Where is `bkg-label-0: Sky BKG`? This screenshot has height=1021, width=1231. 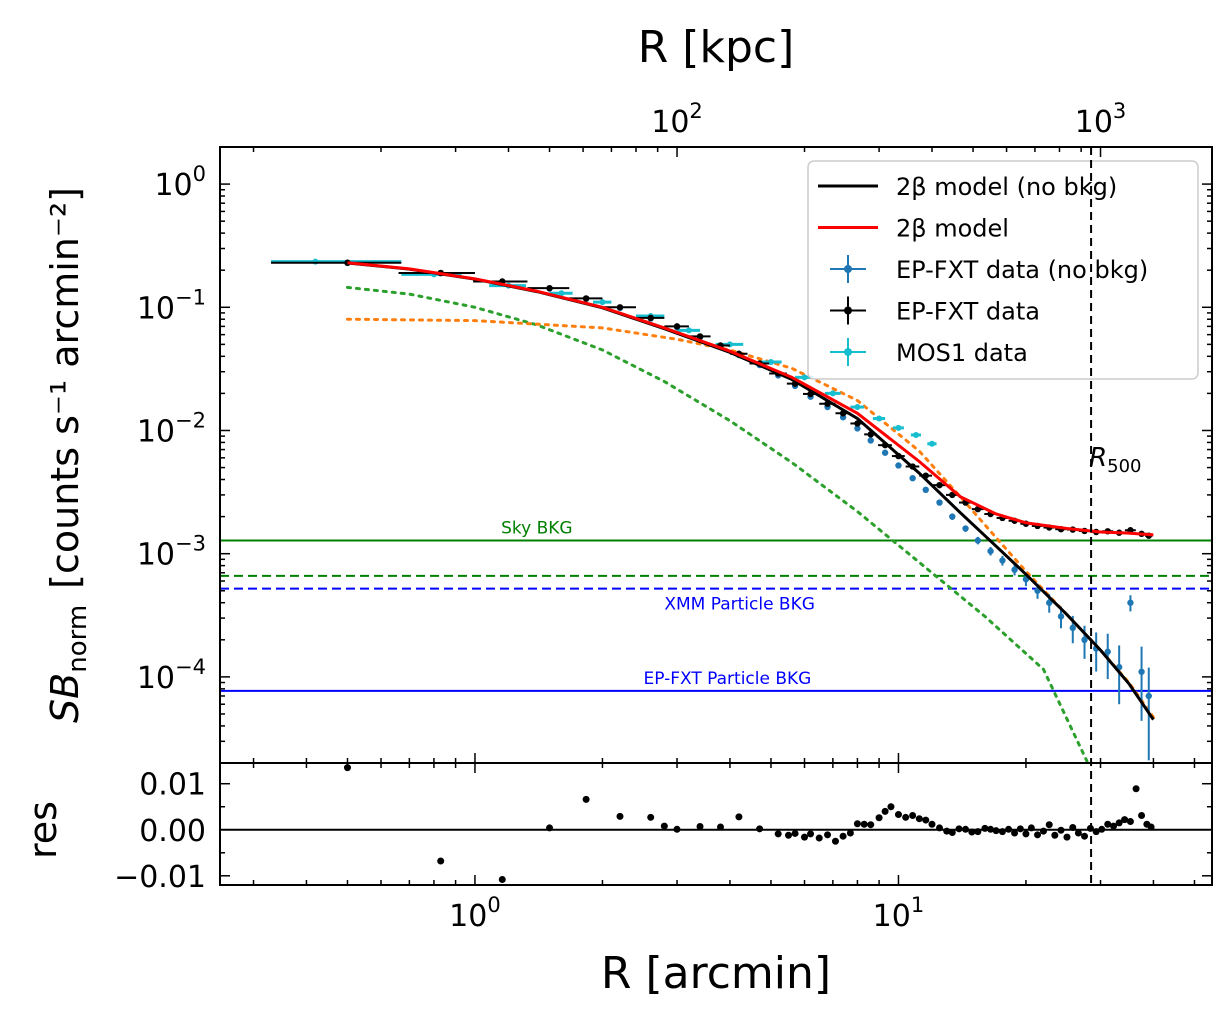
bkg-label-0: Sky BKG is located at coordinates (536, 528).